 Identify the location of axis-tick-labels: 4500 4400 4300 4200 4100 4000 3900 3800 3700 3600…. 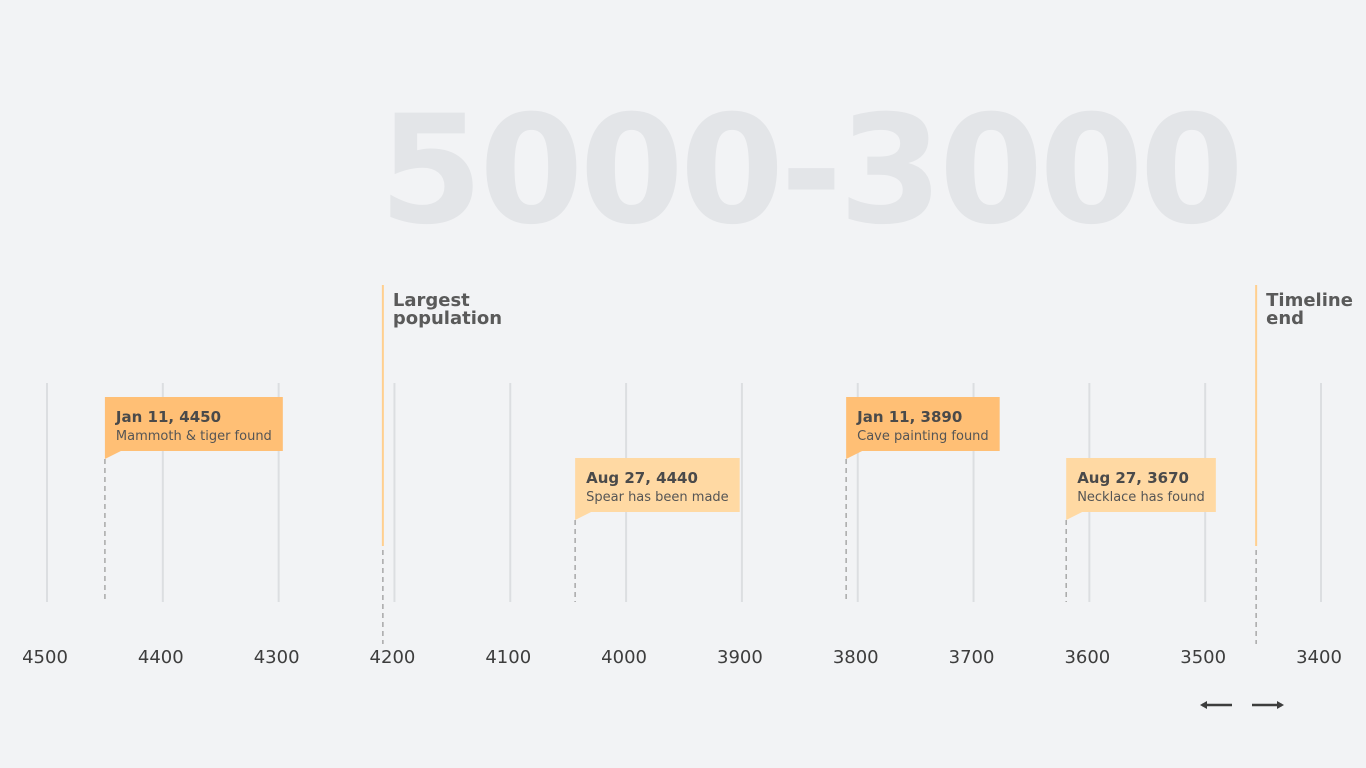
(682, 657).